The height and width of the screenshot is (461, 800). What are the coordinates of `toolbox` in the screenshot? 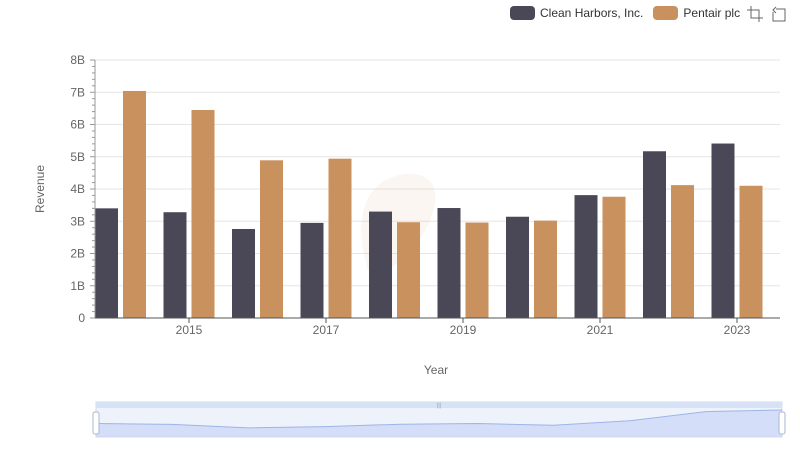 It's located at (766, 14).